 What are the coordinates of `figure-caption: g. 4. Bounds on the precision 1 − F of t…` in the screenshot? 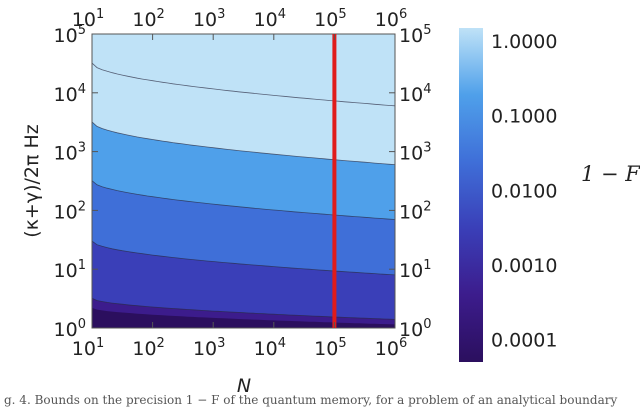 It's located at (310, 400).